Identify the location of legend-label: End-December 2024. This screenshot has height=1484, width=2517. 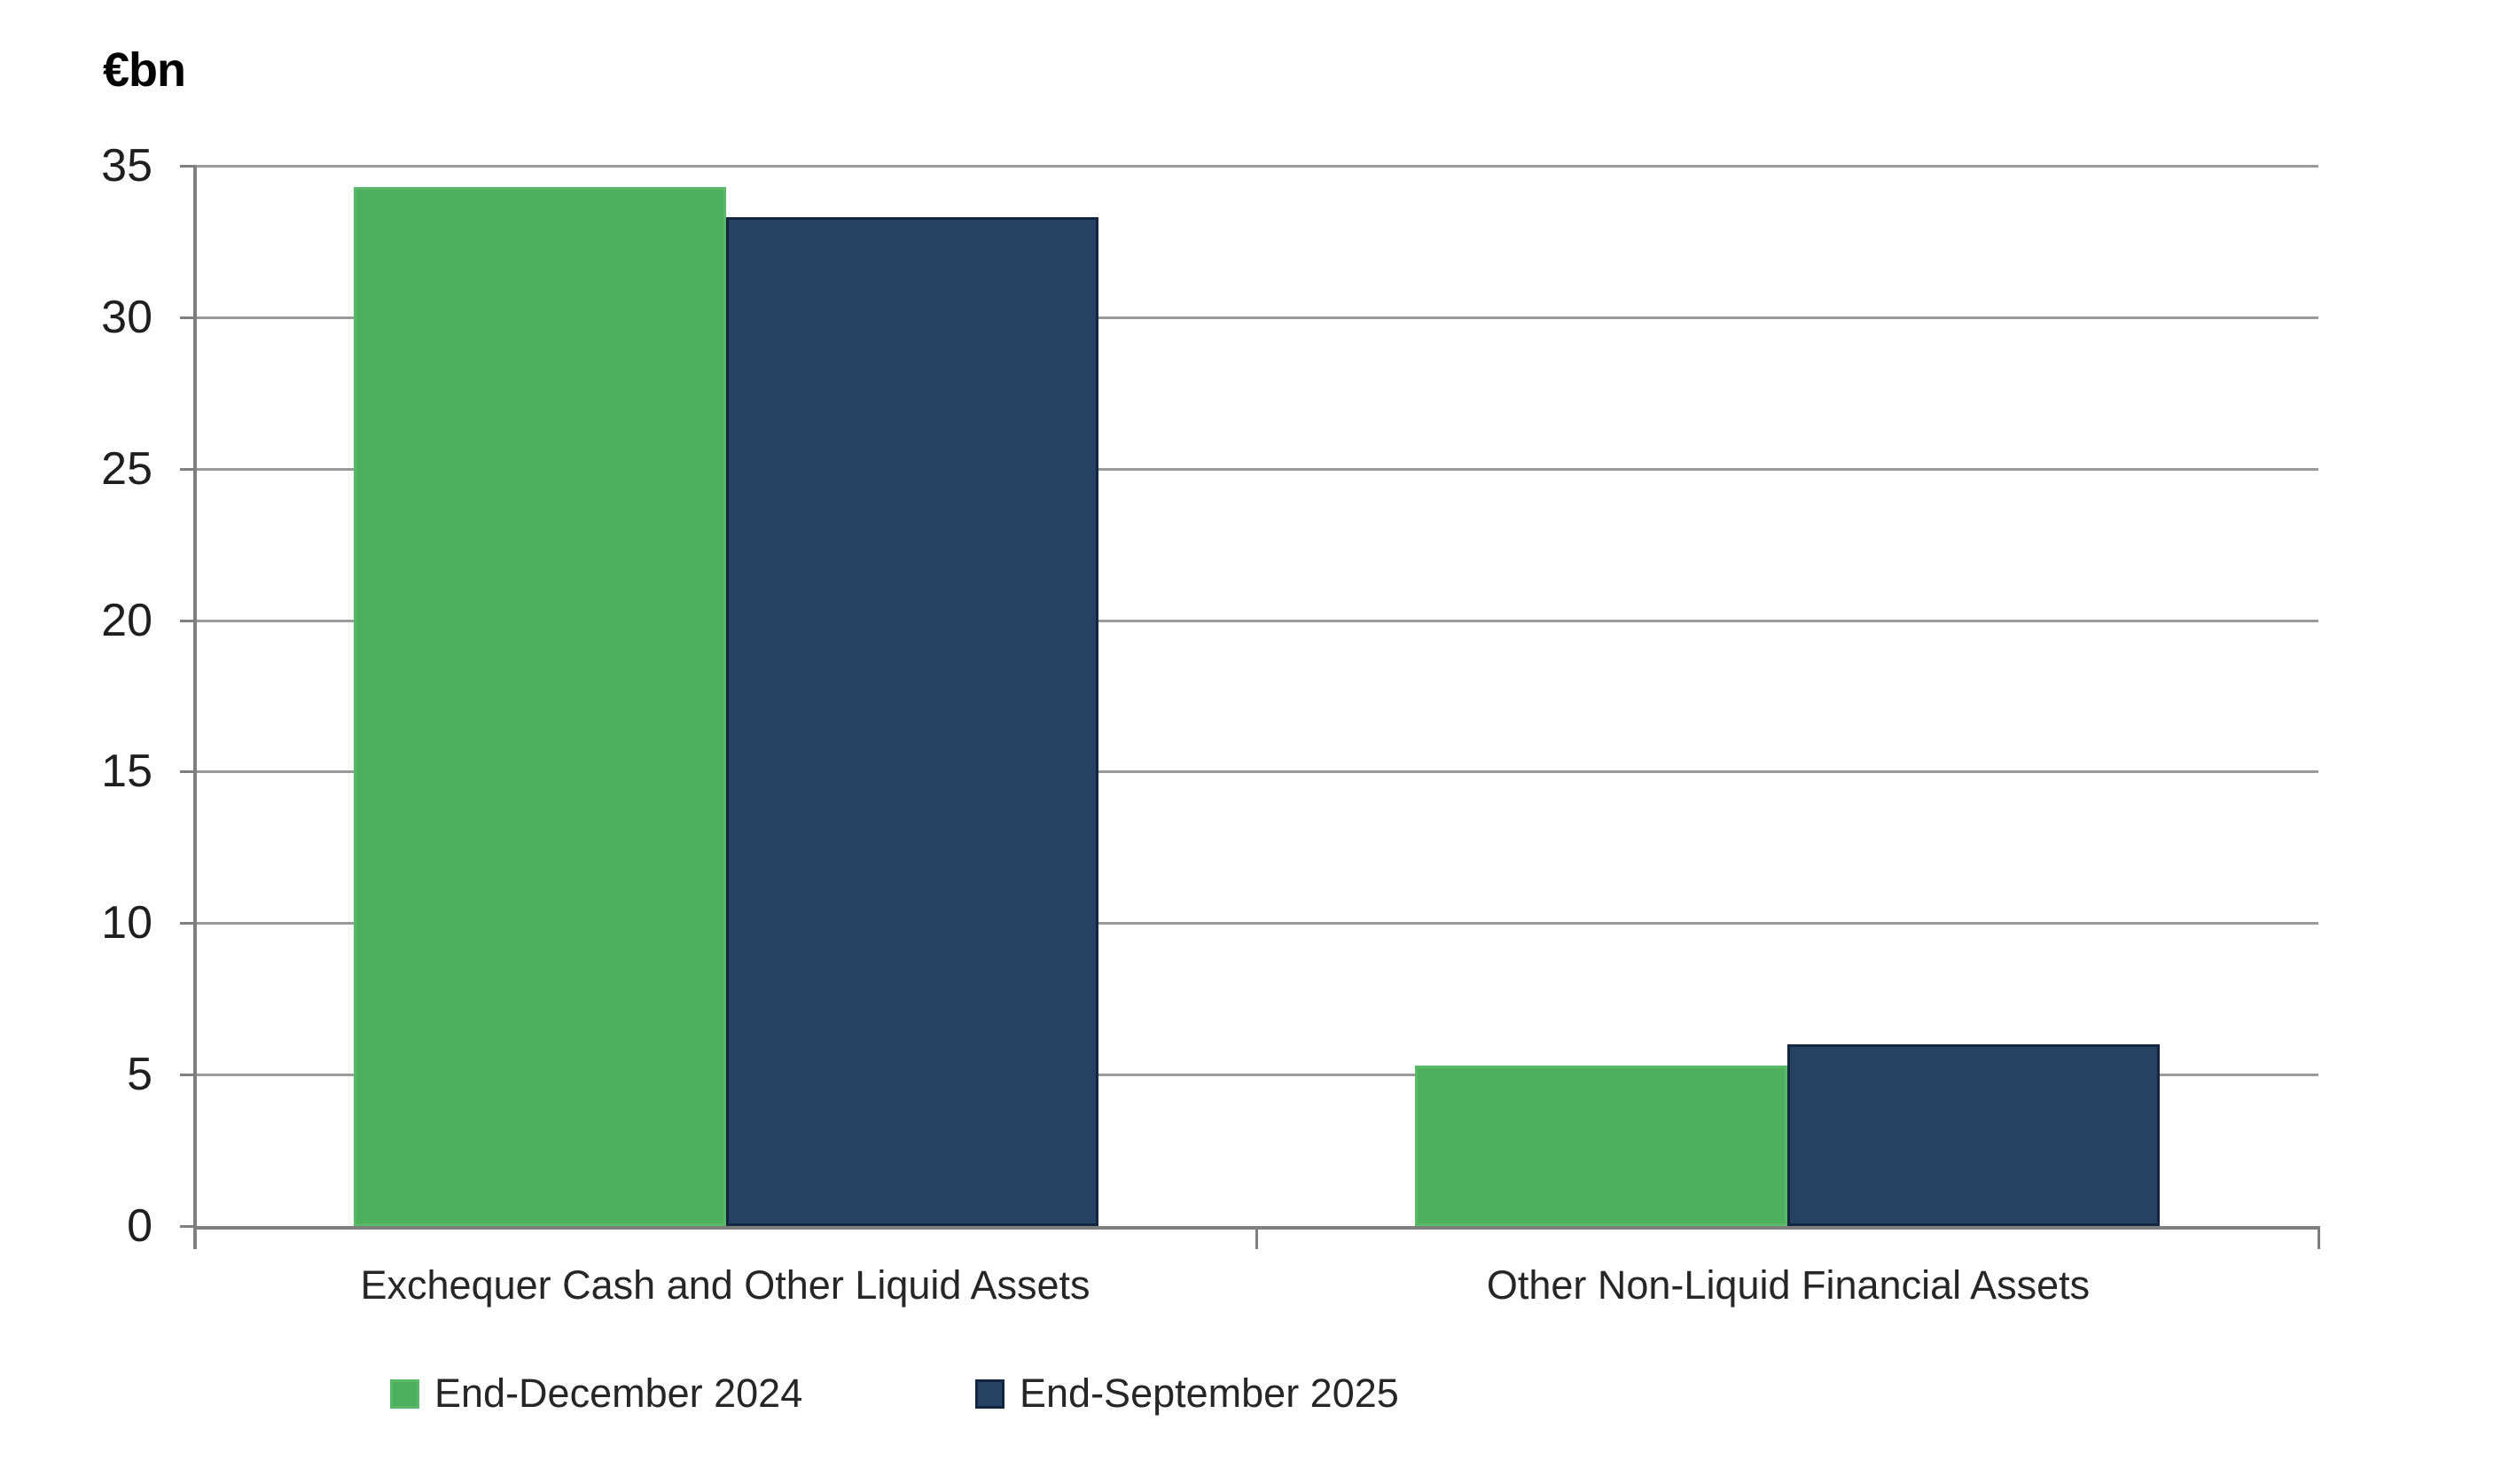
(619, 1393).